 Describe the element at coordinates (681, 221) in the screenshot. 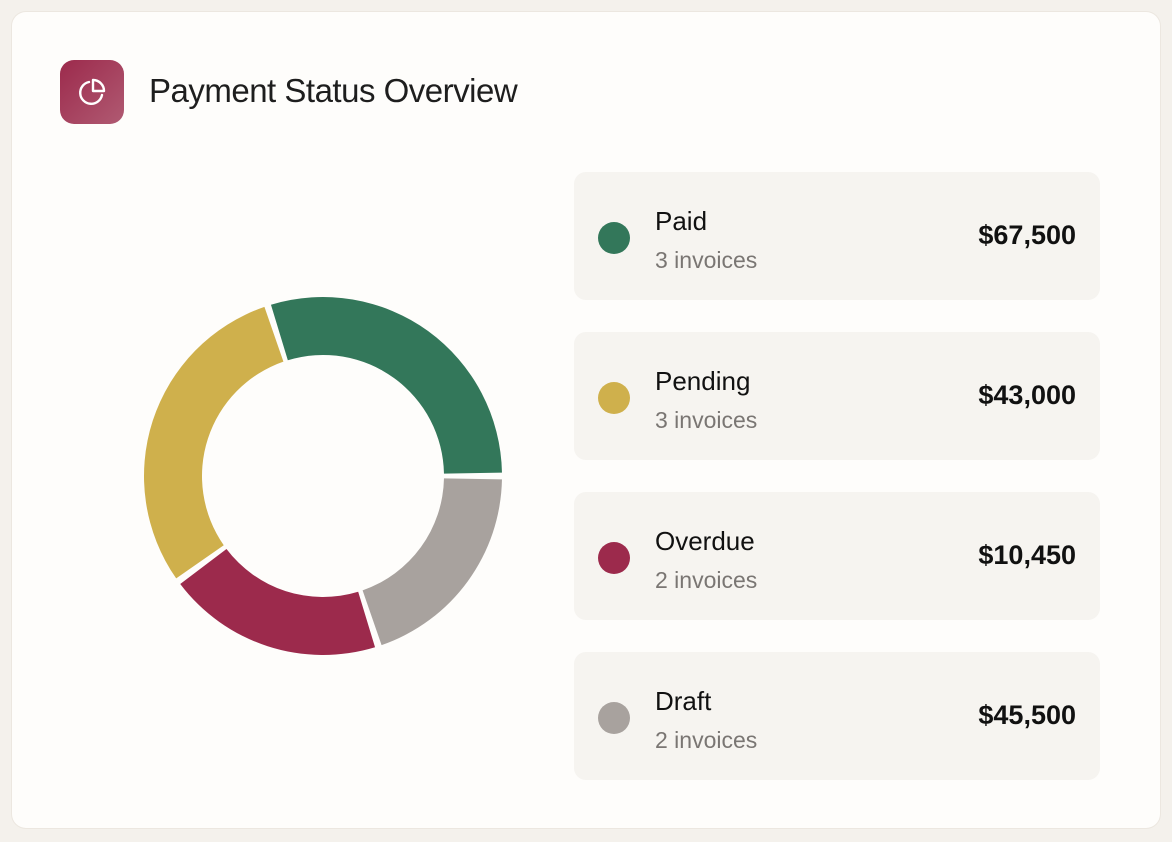

I see `legend-label: Paid` at that location.